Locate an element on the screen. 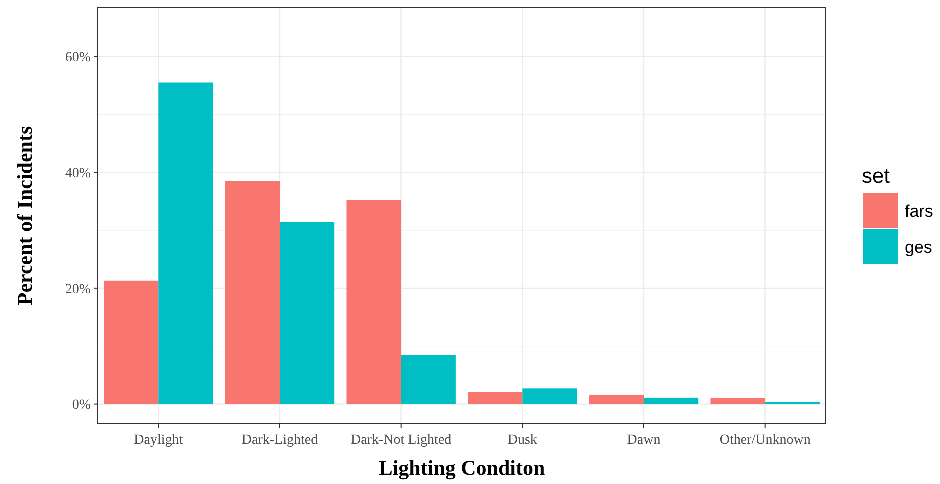 This screenshot has height=484, width=940. x-tick-label: Dark-Lighted is located at coordinates (280, 440).